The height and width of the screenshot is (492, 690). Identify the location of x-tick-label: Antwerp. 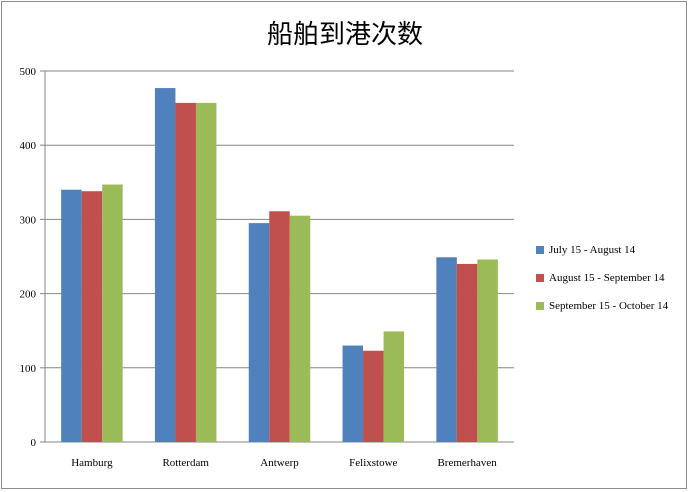
(279, 463).